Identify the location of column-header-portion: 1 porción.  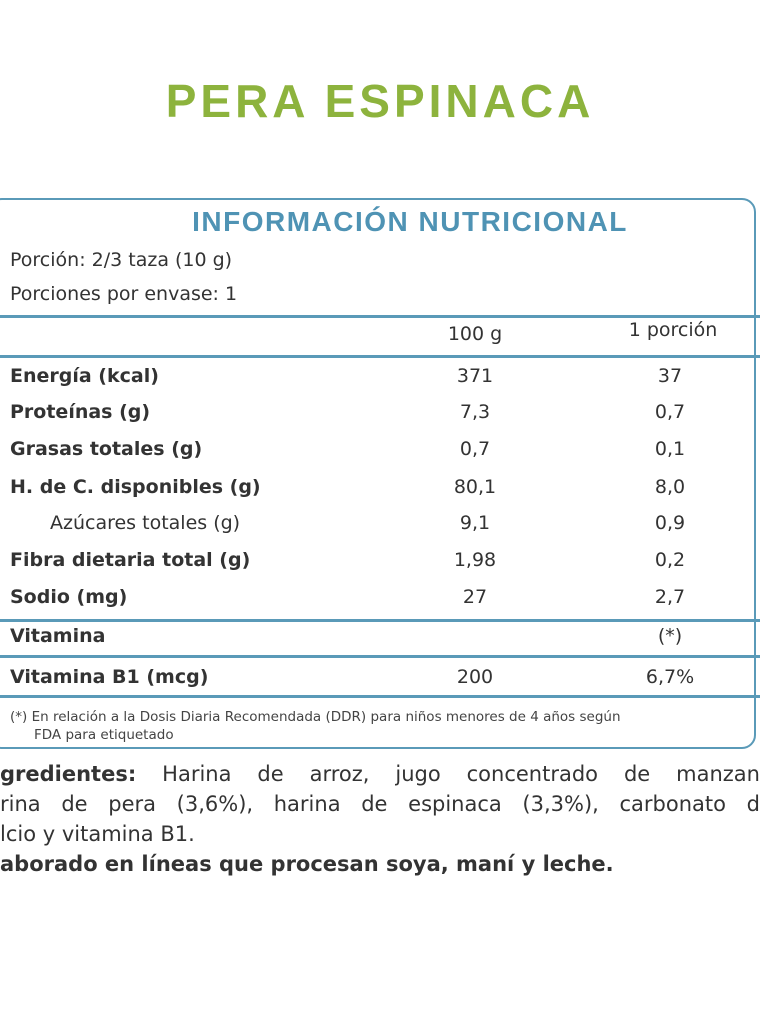
(673, 330).